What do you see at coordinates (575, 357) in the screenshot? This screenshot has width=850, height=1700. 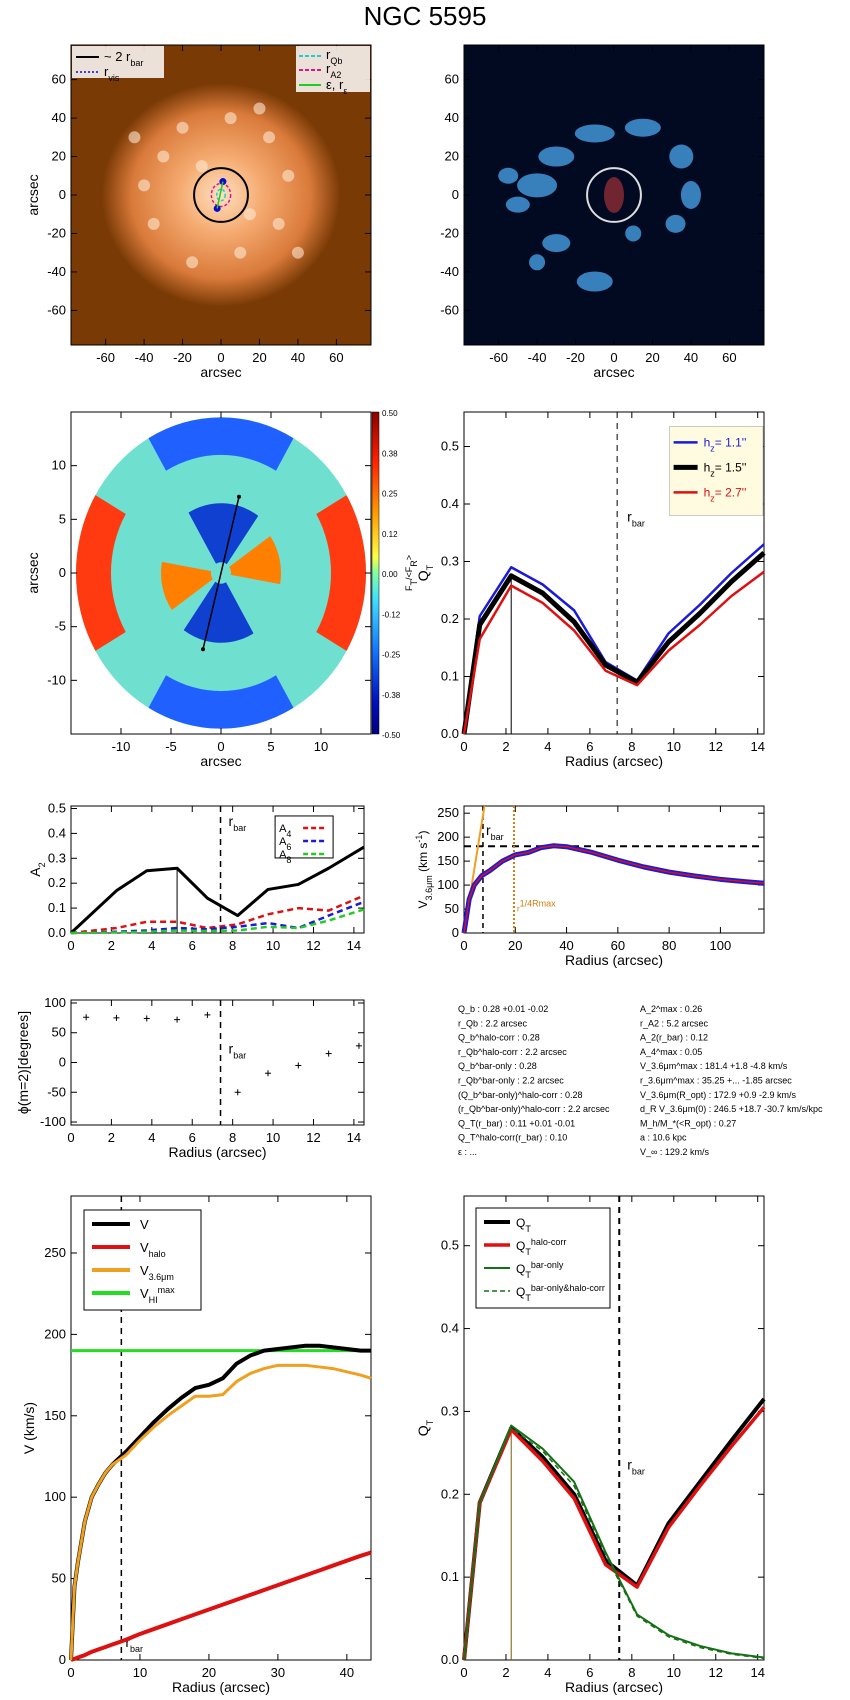 I see `x-tick-label: -20` at bounding box center [575, 357].